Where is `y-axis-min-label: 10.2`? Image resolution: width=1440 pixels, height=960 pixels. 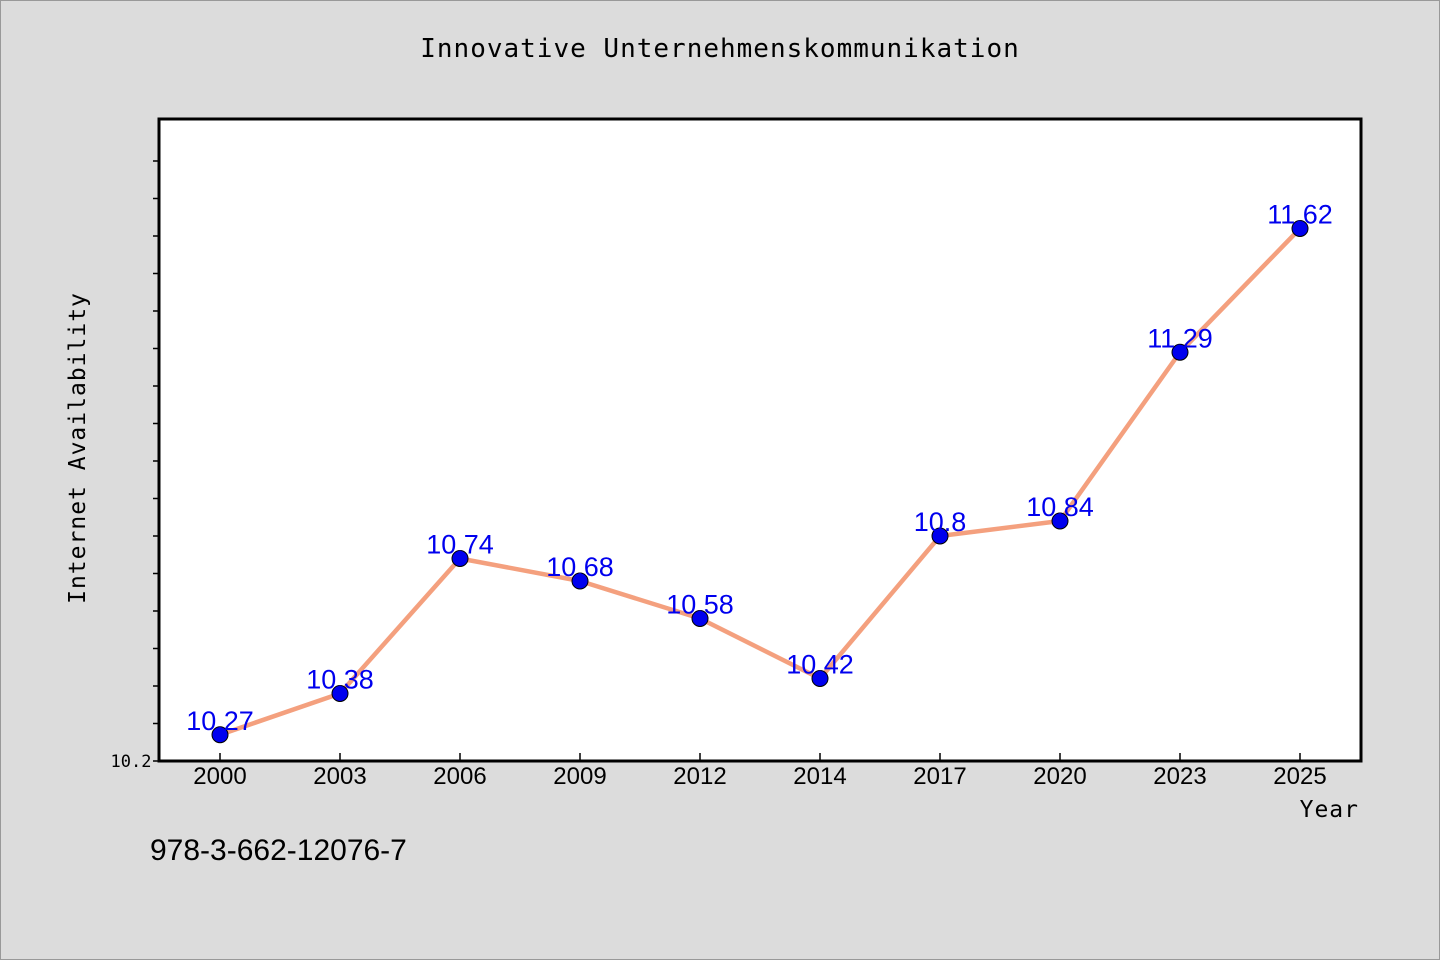
y-axis-min-label: 10.2 is located at coordinates (131, 762).